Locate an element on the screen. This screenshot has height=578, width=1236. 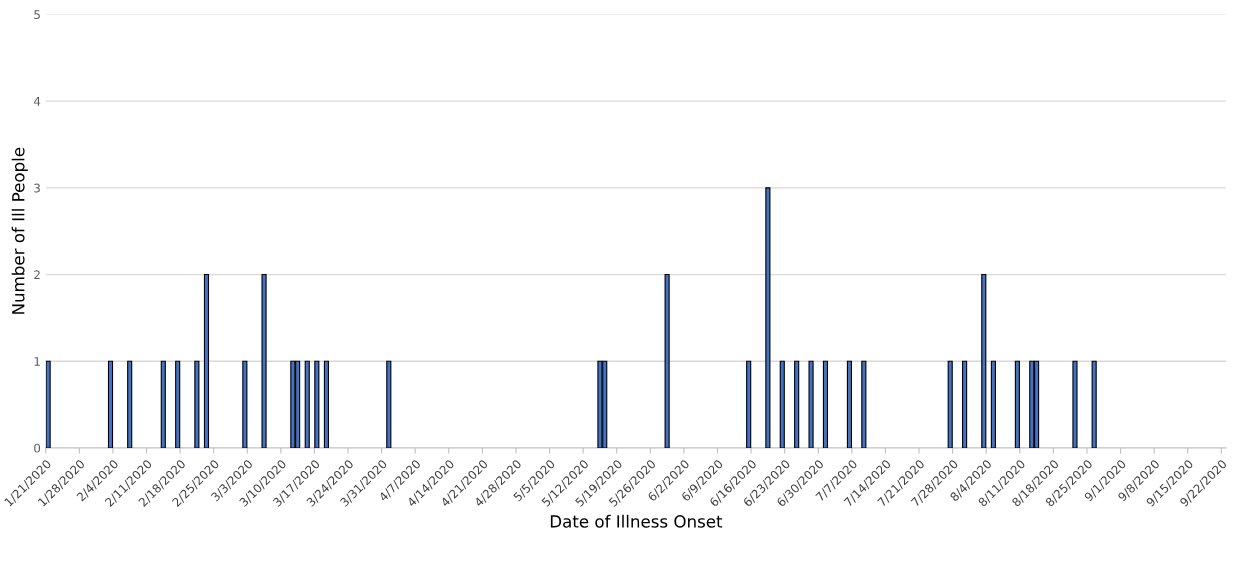
y-axis-title: Number of Ill People is located at coordinates (19, 230).